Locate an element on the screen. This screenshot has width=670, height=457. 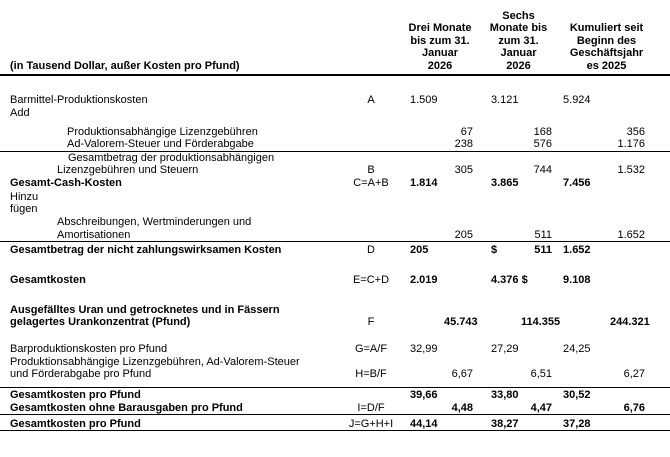
table-row-total-per-pound: Gesamtkosten pro Pfund 39,66 33,80 30,52 is located at coordinates (335, 395).